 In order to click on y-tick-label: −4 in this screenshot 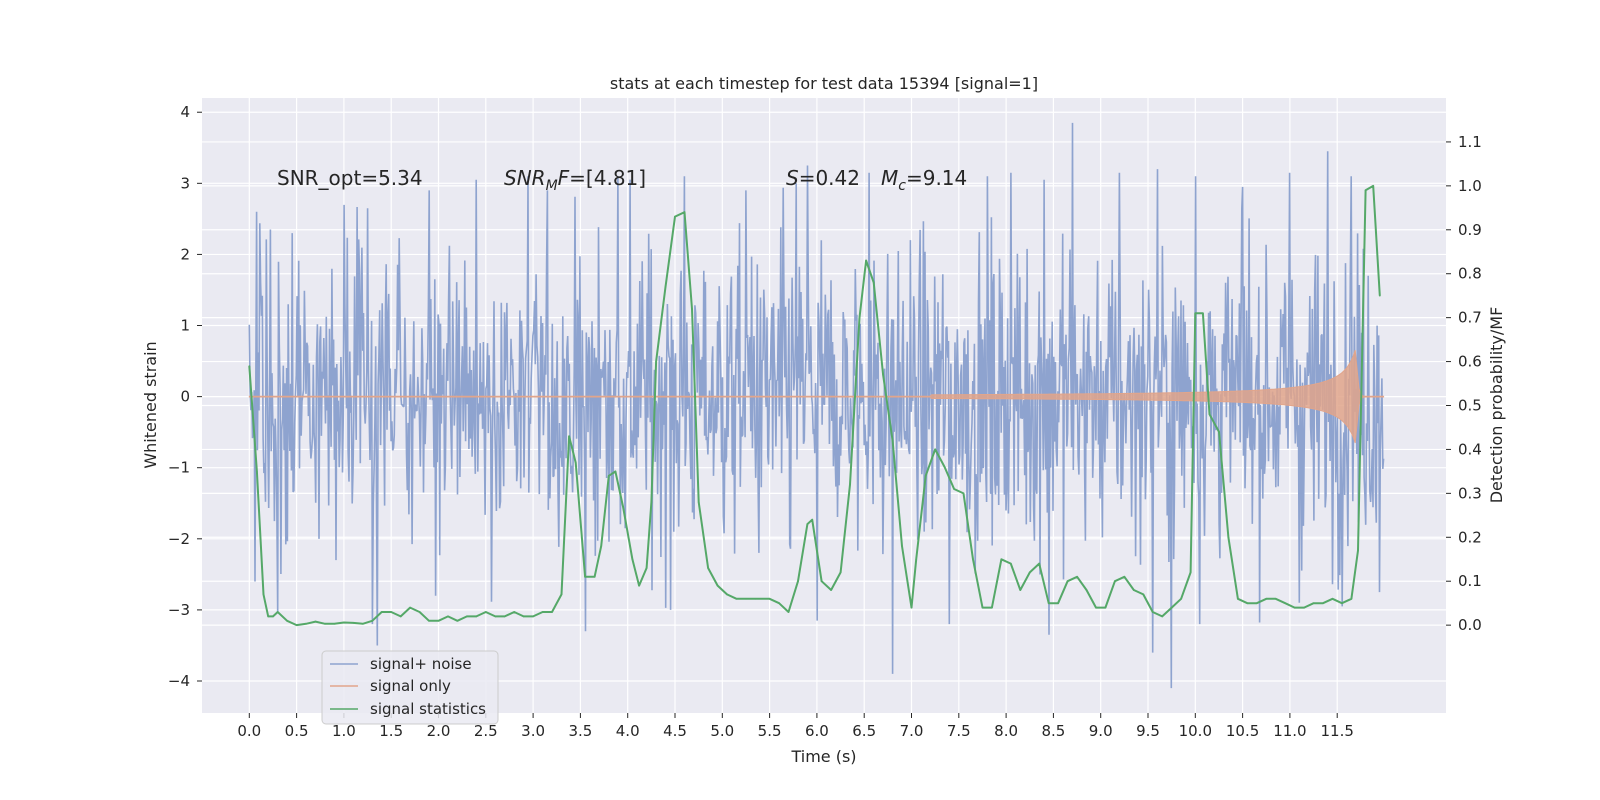, I will do `click(179, 681)`.